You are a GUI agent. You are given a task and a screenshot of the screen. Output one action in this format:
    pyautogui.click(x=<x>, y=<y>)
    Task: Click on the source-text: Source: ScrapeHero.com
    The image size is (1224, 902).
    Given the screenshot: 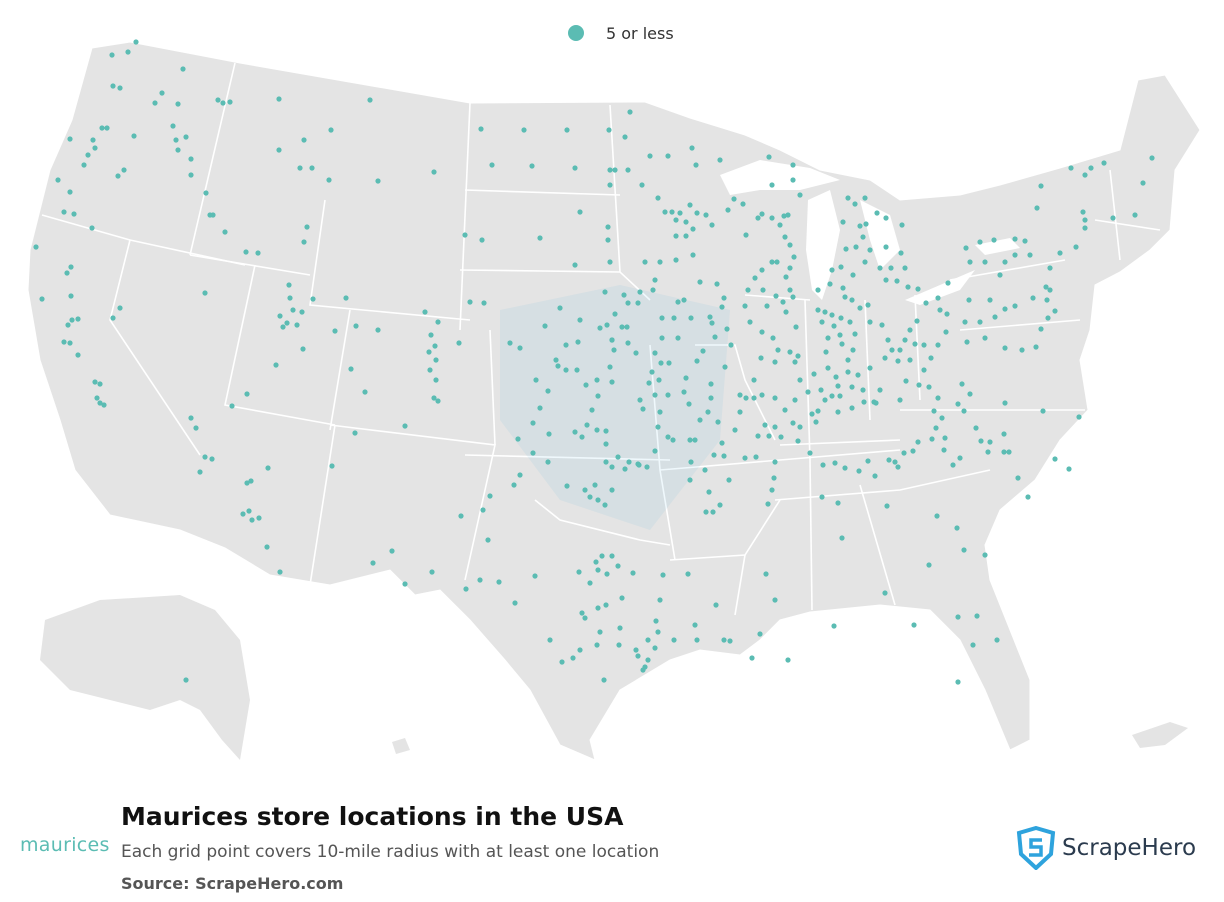 What is the action you would take?
    pyautogui.click(x=232, y=883)
    